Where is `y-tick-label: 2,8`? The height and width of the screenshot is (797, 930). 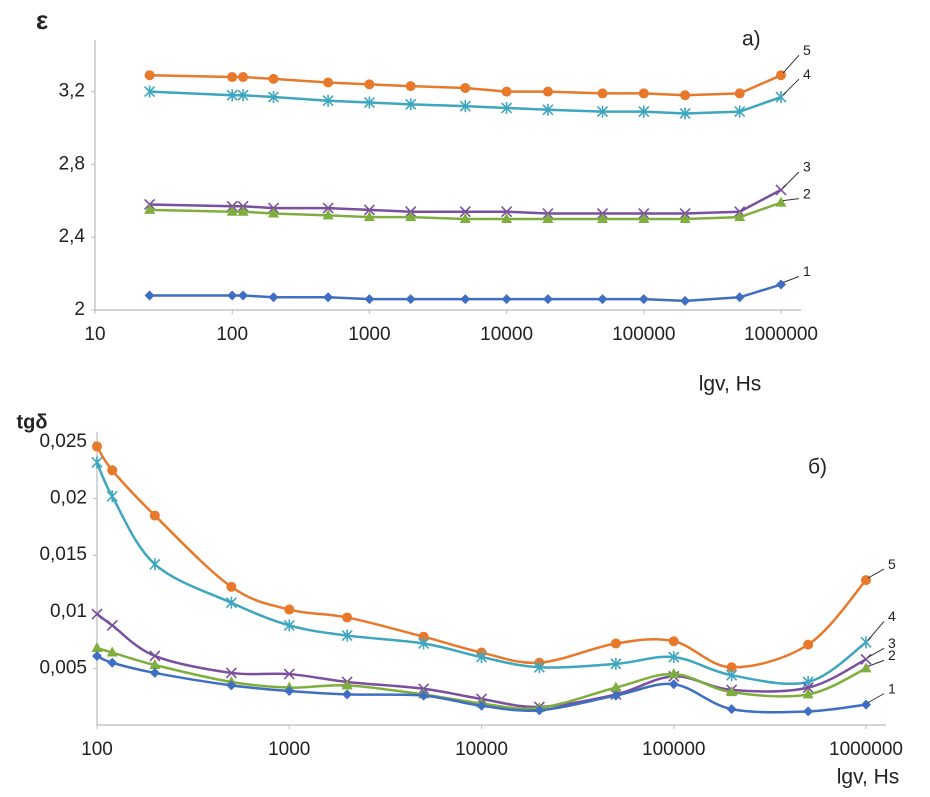 y-tick-label: 2,8 is located at coordinates (72, 163).